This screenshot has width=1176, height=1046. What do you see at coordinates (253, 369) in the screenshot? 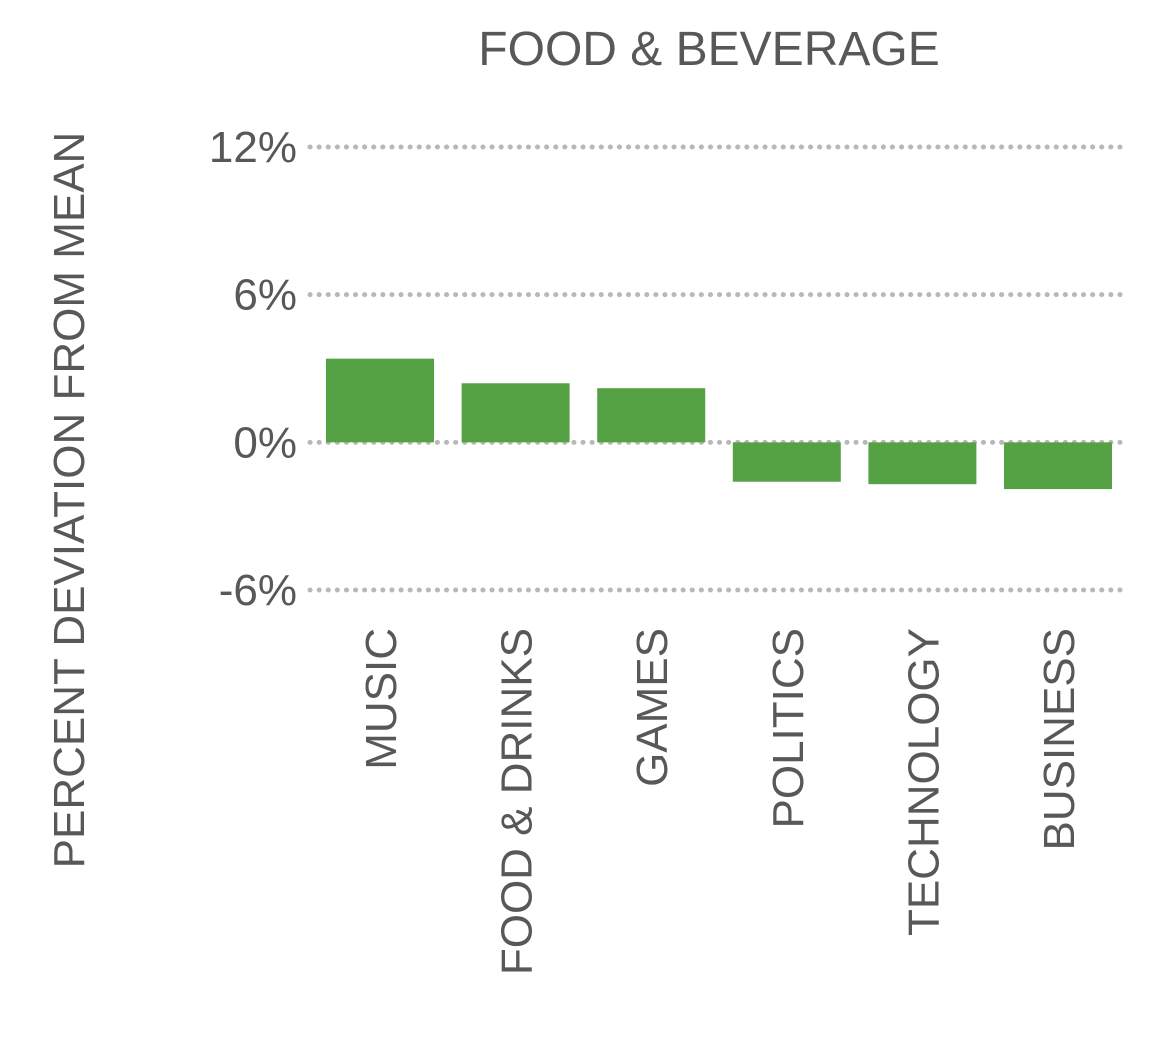
I see `y-tick-labels: 12% 6% 0% -6%` at bounding box center [253, 369].